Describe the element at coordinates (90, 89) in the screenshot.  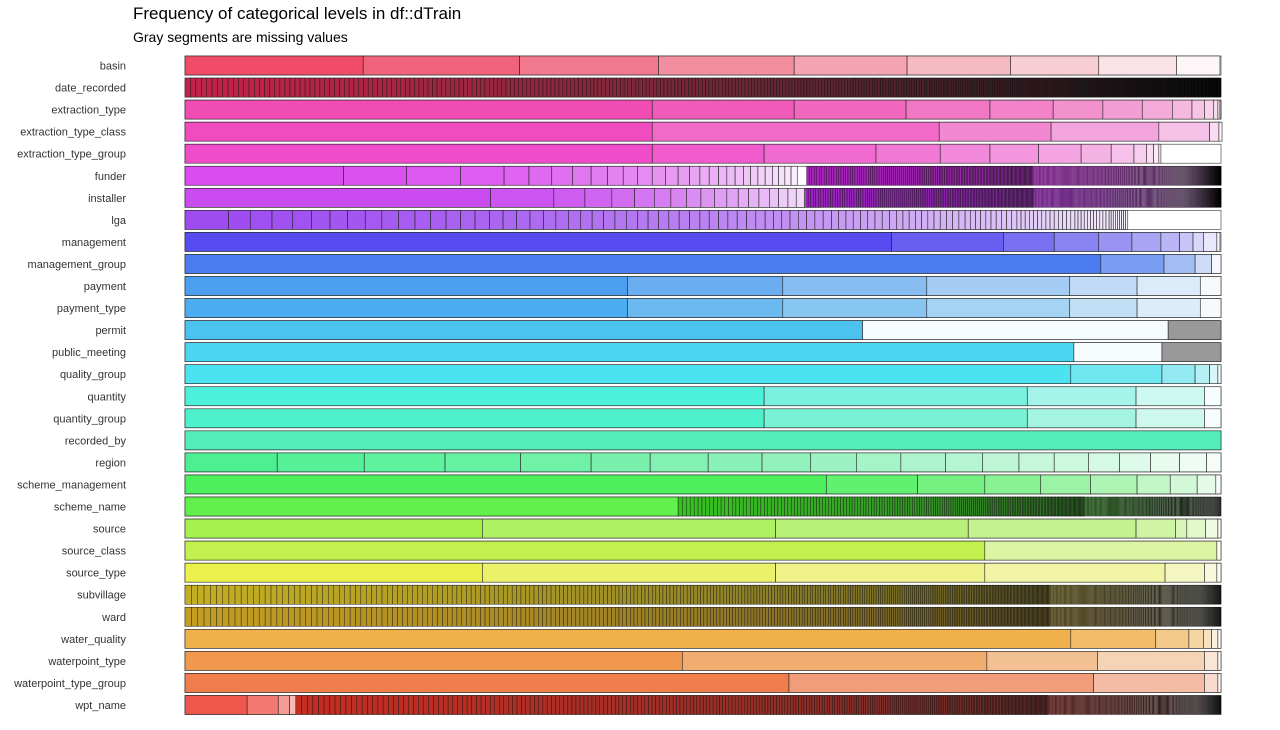
I see `row-label: date_recorded` at that location.